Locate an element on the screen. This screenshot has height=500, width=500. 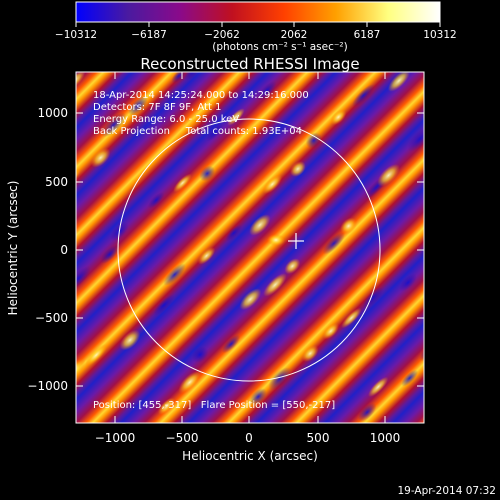
annotation-time-range: 18-Apr-2014 14:25:24.000 to 14:29:16.000 is located at coordinates (201, 95).